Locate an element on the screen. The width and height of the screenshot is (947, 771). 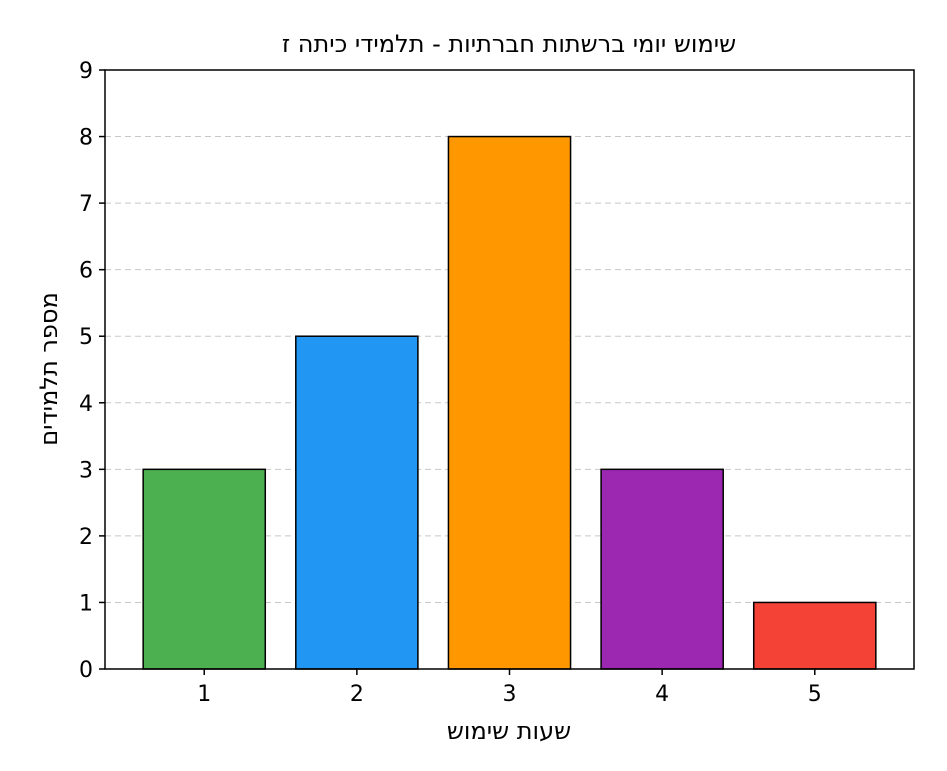
y-axis: 0 1 2 3 4 5 6 7 8 9 is located at coordinates (92, 371).